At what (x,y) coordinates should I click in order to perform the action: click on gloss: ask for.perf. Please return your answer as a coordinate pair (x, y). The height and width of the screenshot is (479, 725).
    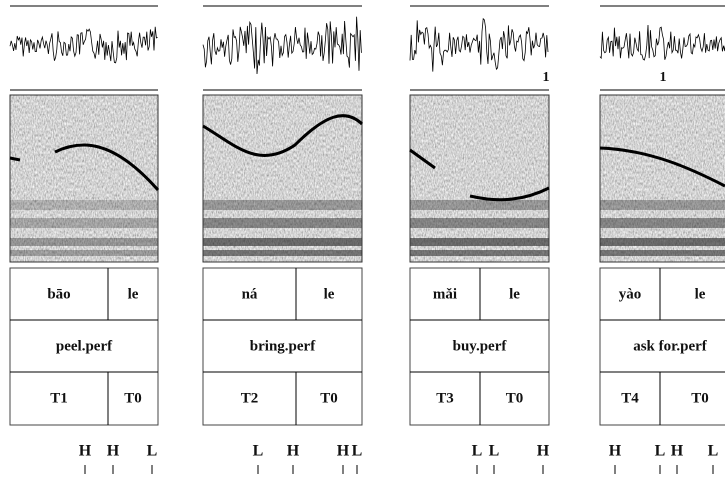
    Looking at the image, I should click on (670, 346).